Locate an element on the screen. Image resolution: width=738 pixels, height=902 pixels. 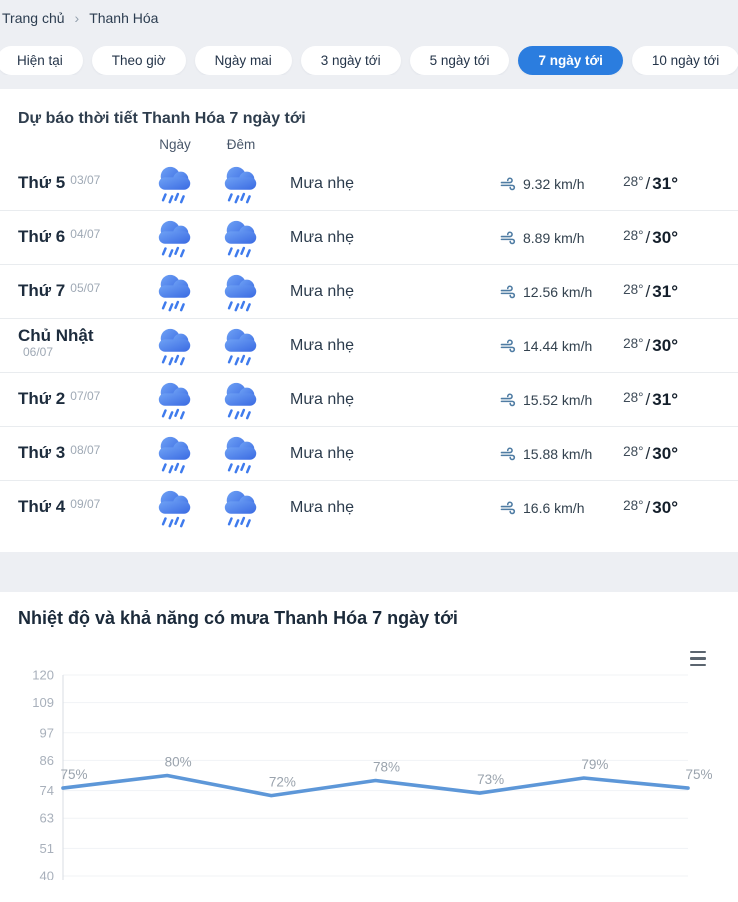
forecast-row: Thứ 6 04/07 Mưa nhẹ 8.89 km/h 28°/30° is located at coordinates (369, 237).